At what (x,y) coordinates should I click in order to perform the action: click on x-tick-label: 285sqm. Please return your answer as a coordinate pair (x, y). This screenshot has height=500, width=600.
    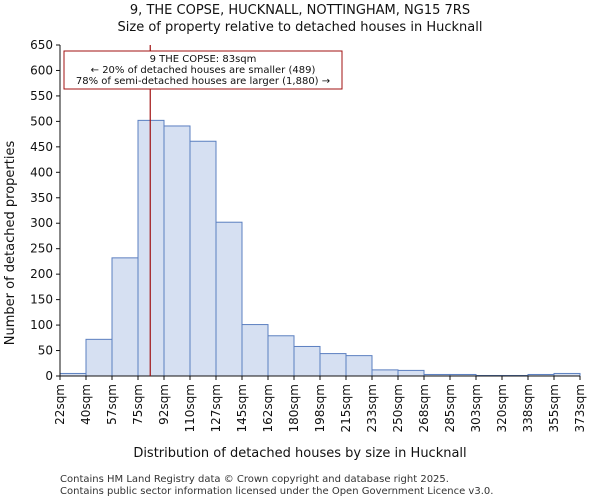
    Looking at the image, I should click on (450, 408).